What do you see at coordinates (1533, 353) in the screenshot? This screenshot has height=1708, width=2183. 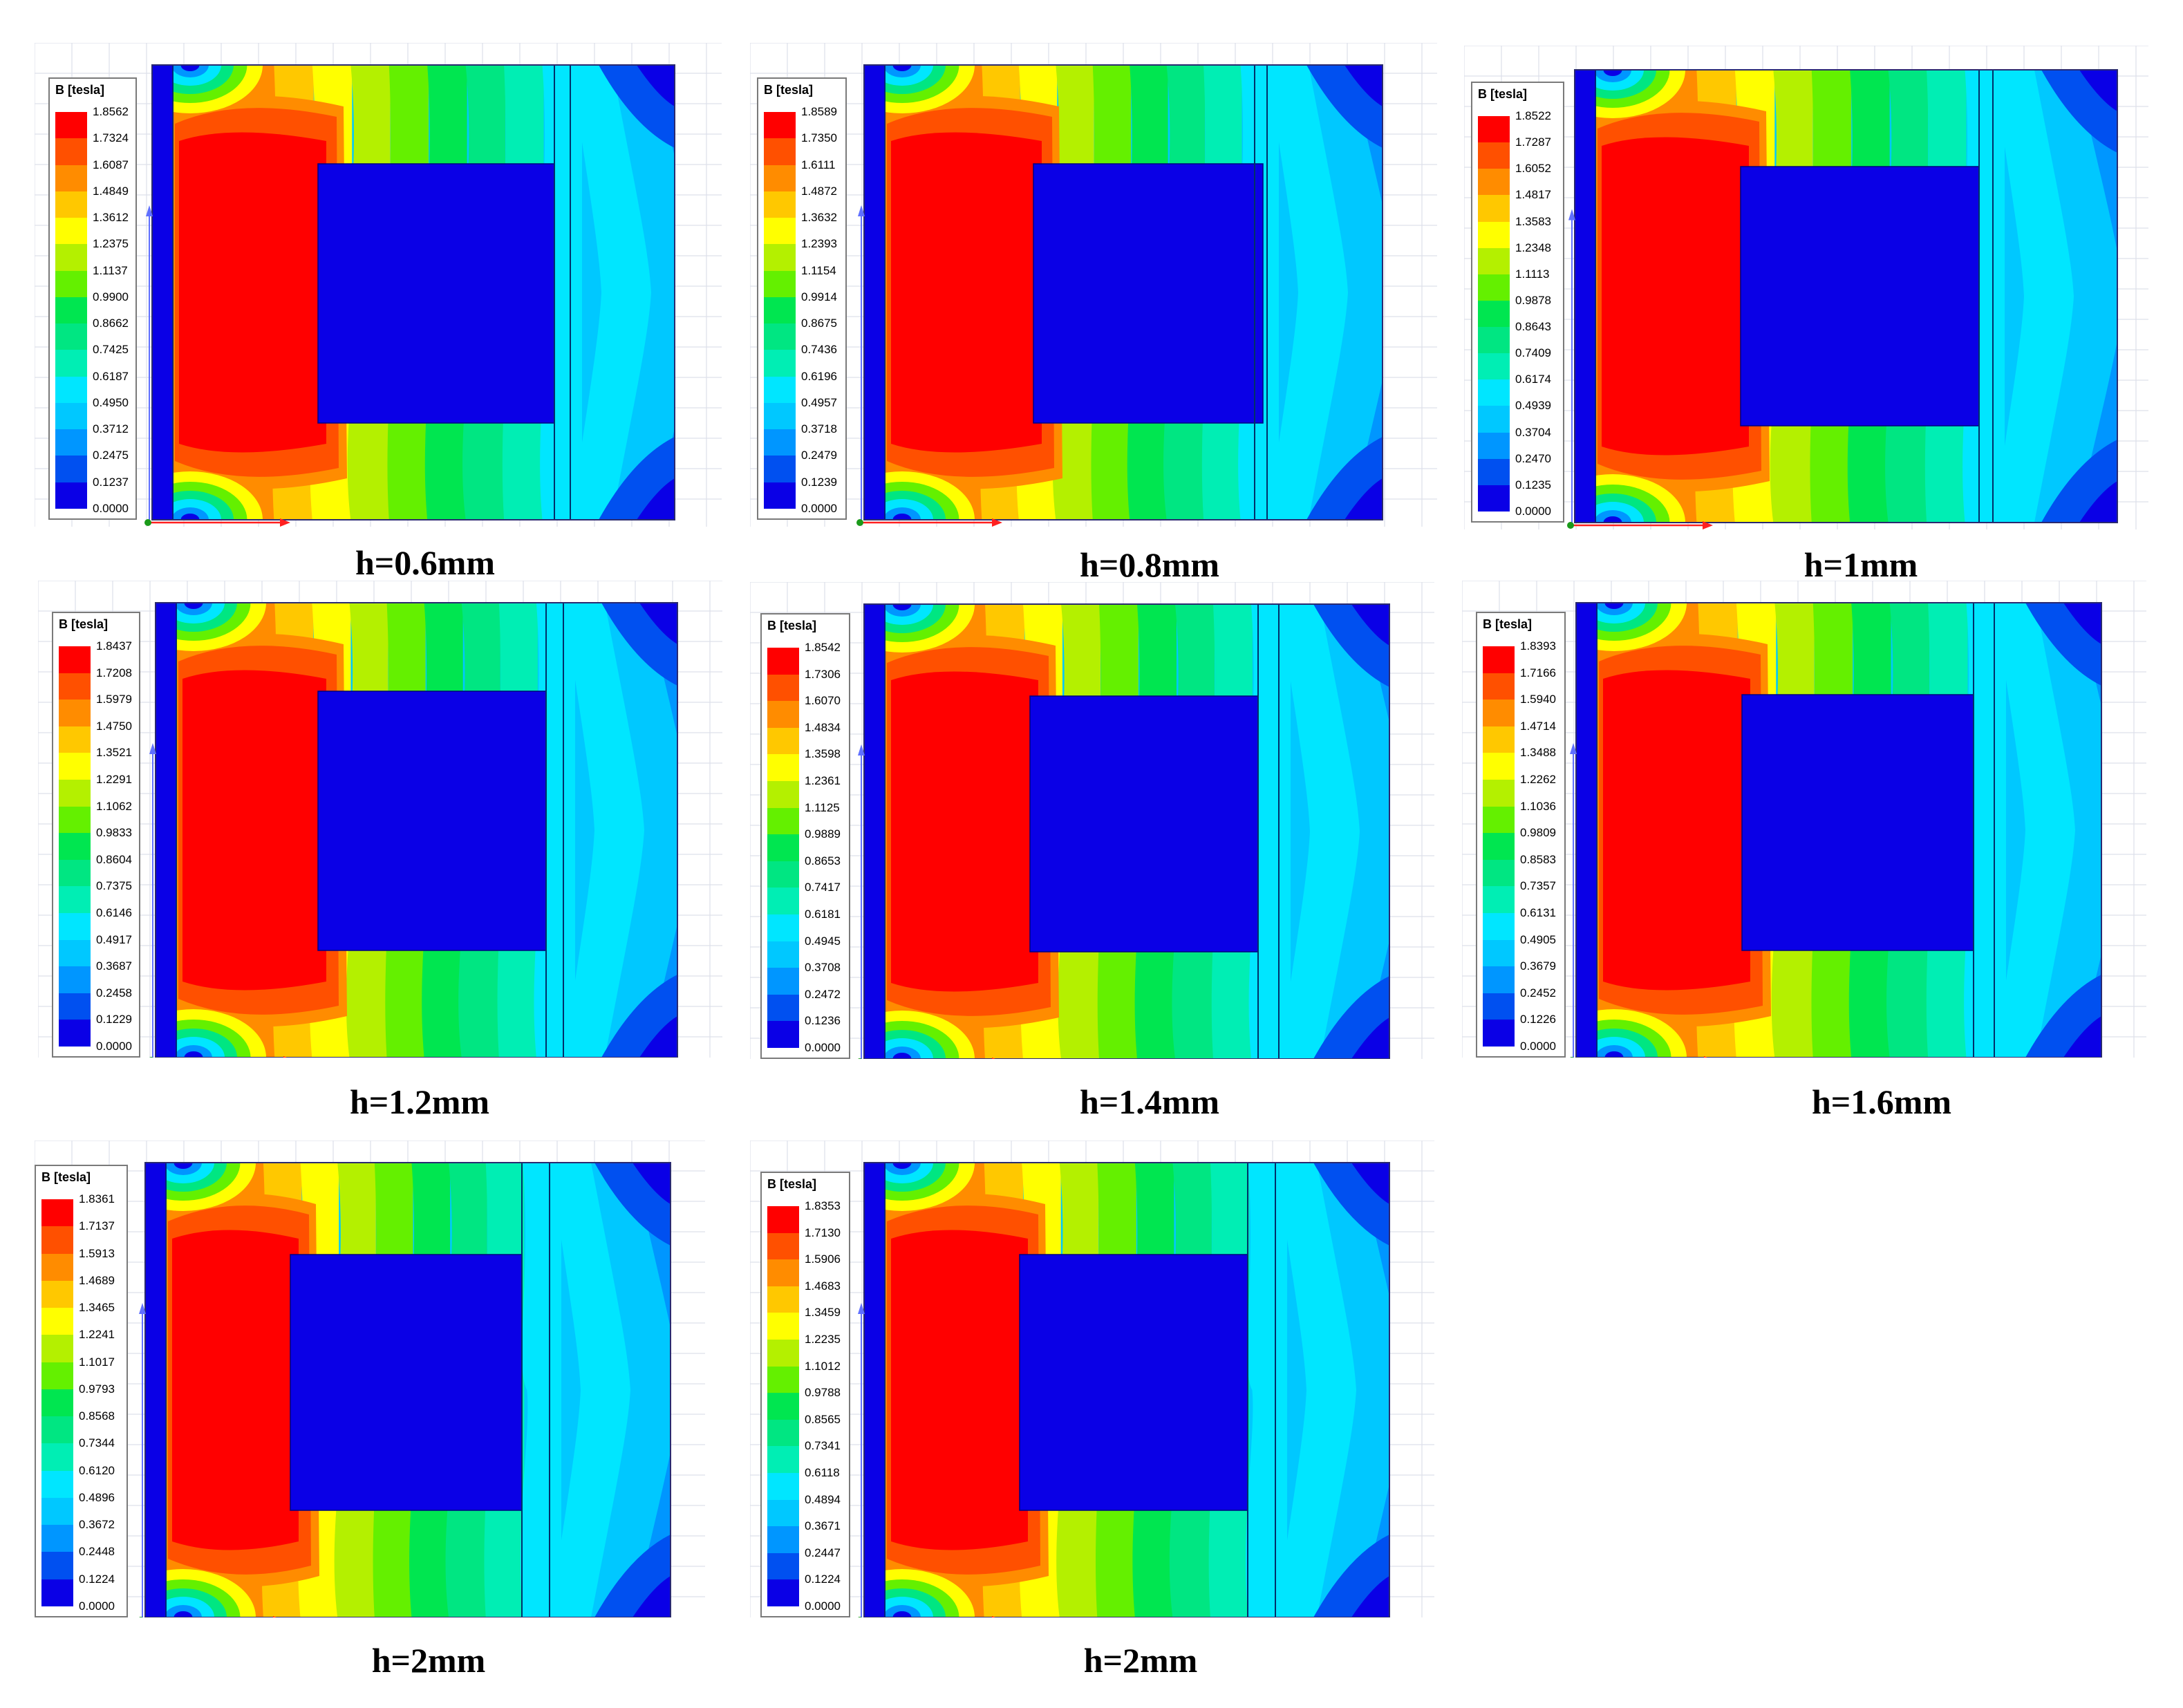 I see `legend-value: 0.7409` at bounding box center [1533, 353].